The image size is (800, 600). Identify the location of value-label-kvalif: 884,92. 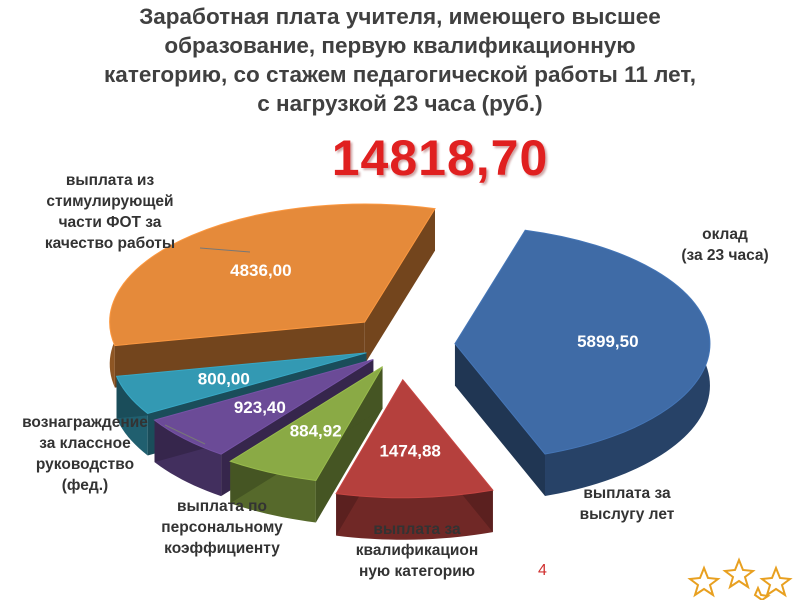
(316, 430).